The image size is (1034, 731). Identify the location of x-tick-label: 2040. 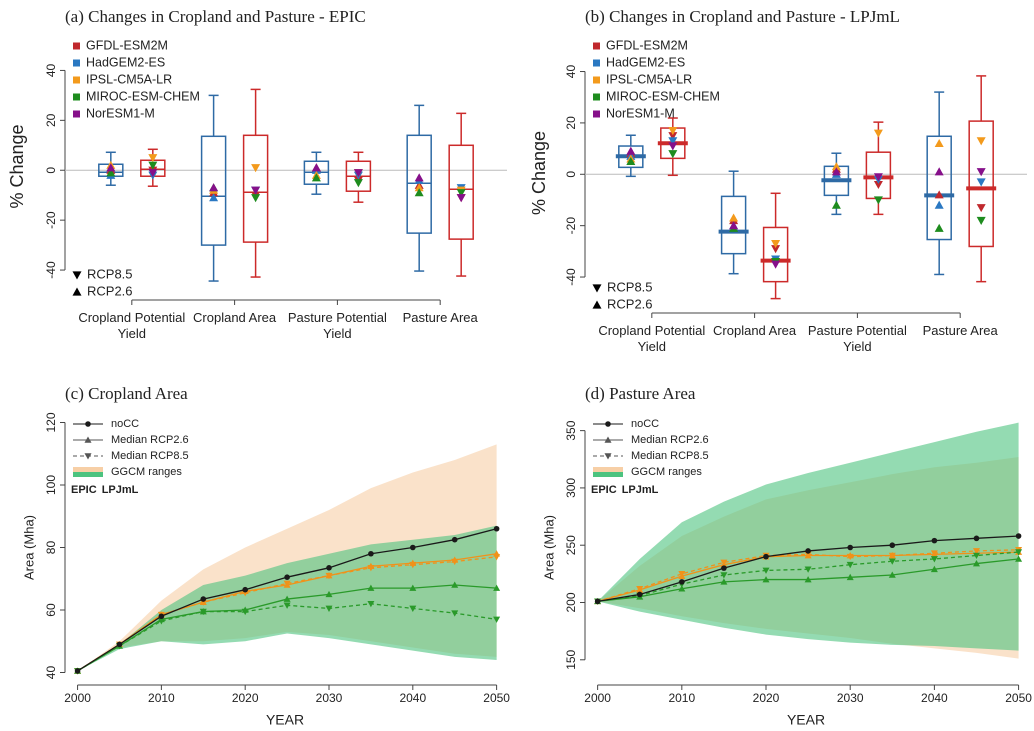
(412, 698).